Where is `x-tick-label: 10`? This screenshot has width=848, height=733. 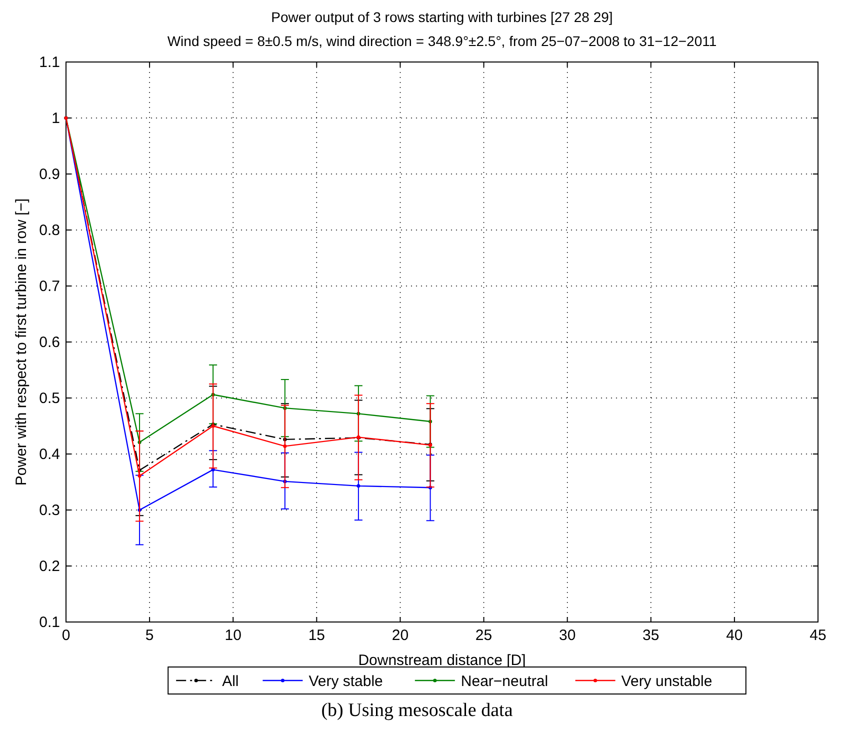 x-tick-label: 10 is located at coordinates (233, 635).